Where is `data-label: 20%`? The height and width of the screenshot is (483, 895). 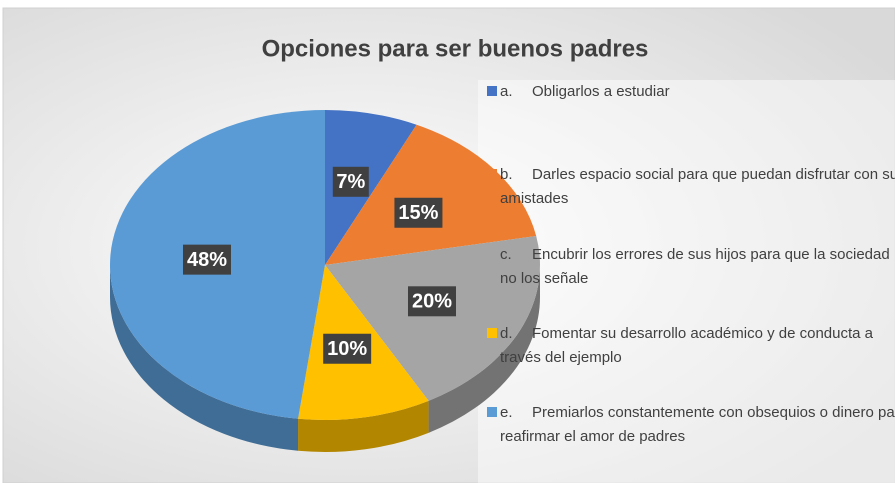
data-label: 20% is located at coordinates (432, 302).